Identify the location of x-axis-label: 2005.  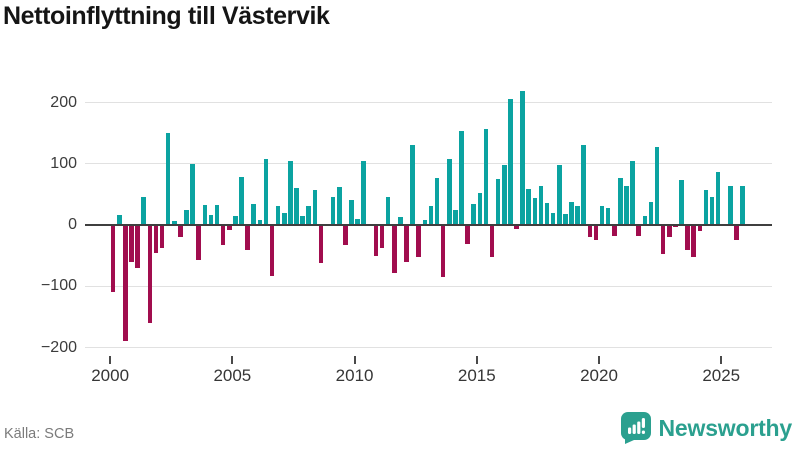
(232, 375).